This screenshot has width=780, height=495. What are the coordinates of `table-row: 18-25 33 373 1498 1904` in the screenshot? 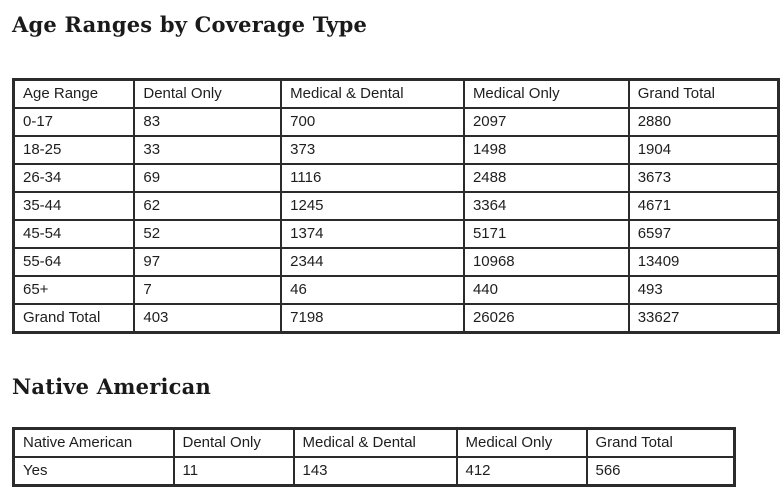 It's located at (396, 150).